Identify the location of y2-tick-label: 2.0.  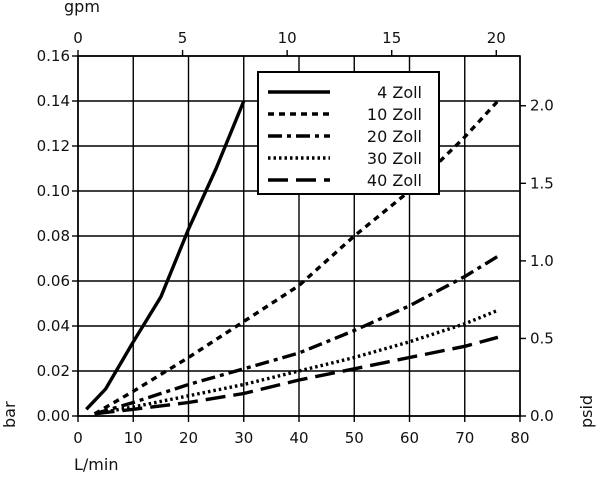
(542, 106).